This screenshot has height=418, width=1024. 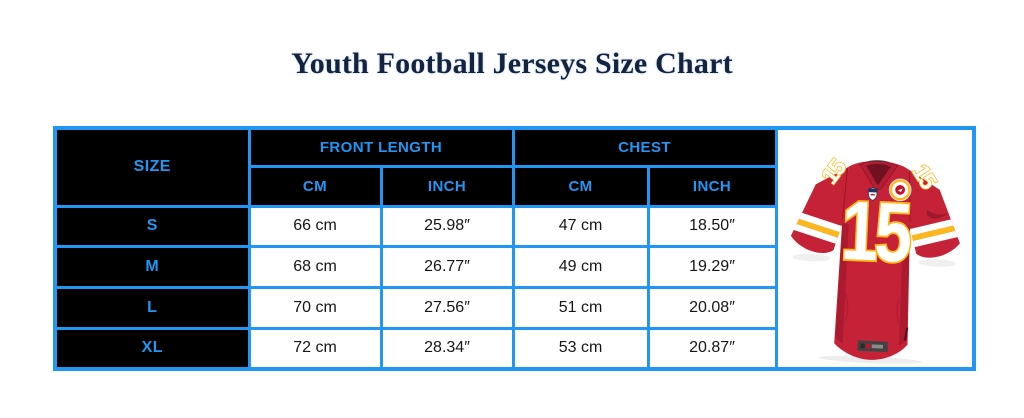 I want to click on team-patch-icon, so click(x=900, y=189).